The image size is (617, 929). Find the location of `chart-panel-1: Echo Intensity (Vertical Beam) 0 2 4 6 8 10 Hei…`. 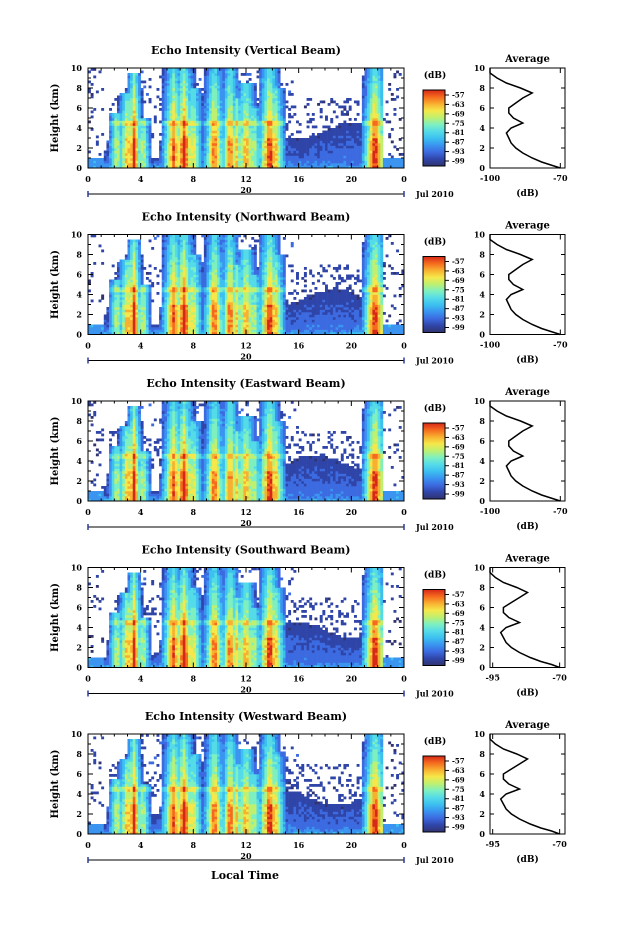

chart-panel-1: Echo Intensity (Vertical Beam) 0 2 4 6 8 10 Hei… is located at coordinates (309, 121).